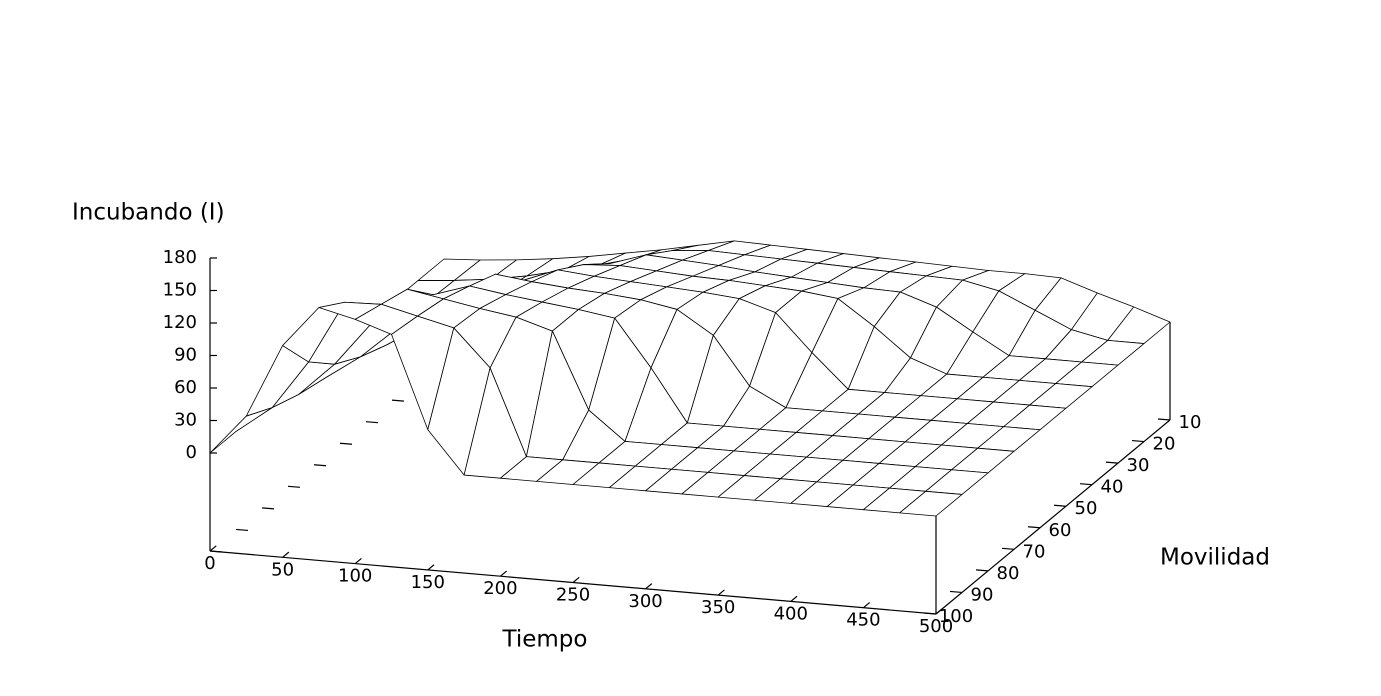 The width and height of the screenshot is (1381, 696). Describe the element at coordinates (500, 588) in the screenshot. I see `x-tick-label: 200` at that location.